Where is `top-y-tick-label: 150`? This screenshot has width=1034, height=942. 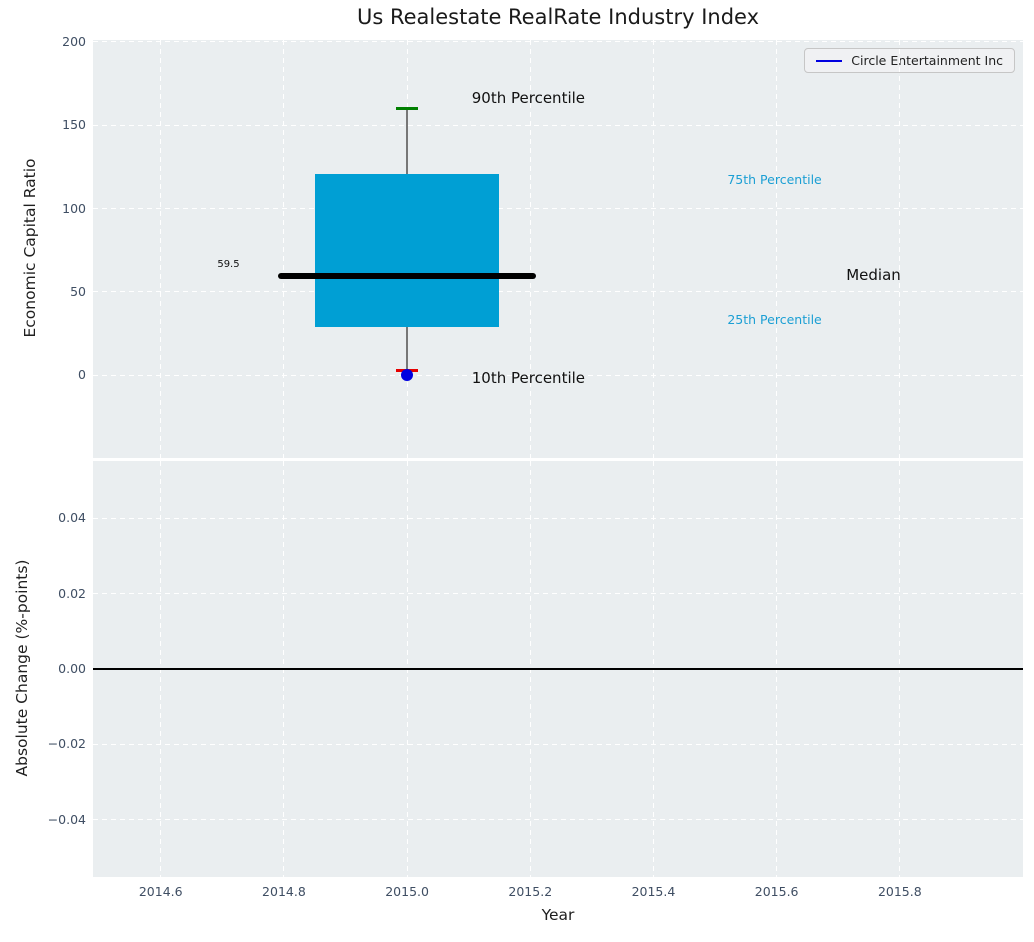 top-y-tick-label: 150 is located at coordinates (74, 125).